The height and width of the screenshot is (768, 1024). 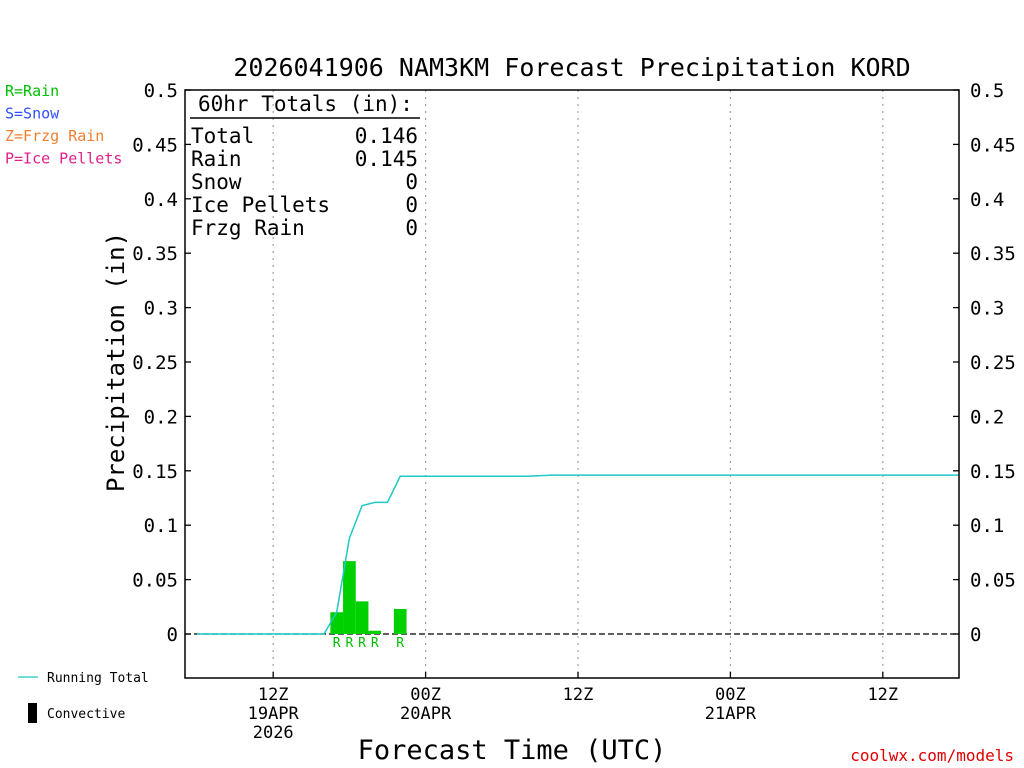 What do you see at coordinates (993, 581) in the screenshot?
I see `y-tick-label-right: 0.05` at bounding box center [993, 581].